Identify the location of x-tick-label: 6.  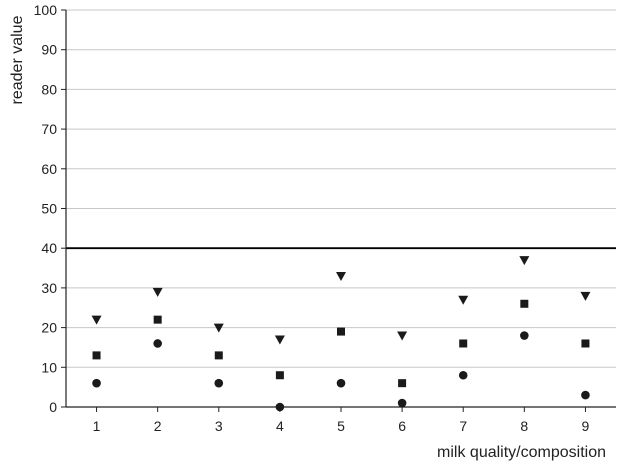
(402, 426).